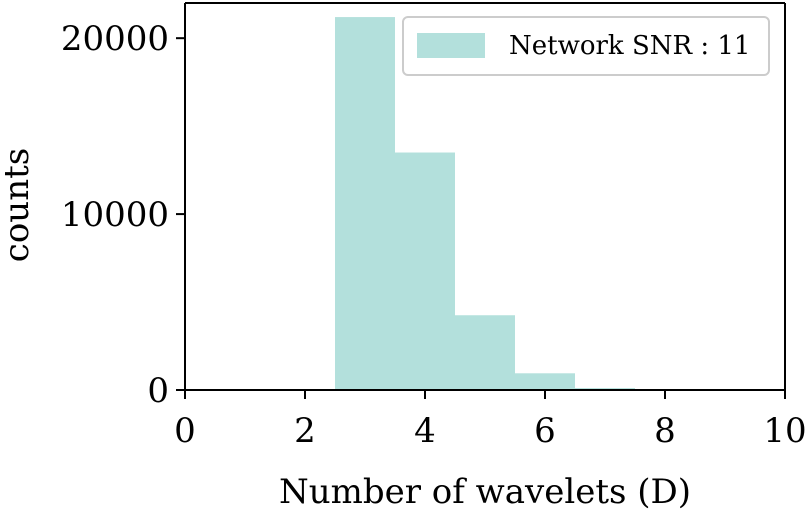 This screenshot has height=510, width=806. What do you see at coordinates (115, 215) in the screenshot?
I see `y-tick-label: 10000` at bounding box center [115, 215].